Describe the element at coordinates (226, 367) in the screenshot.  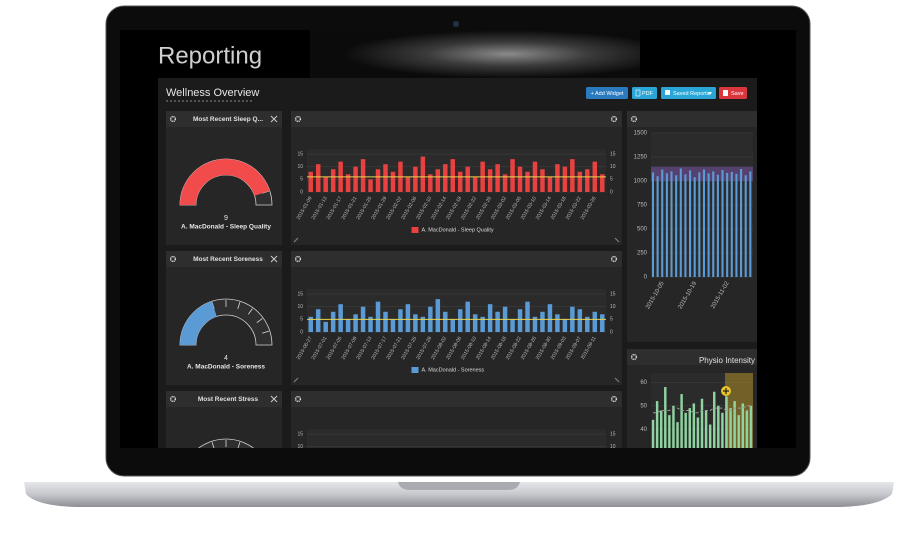
I see `gauge-label: A. MacDonald - Soreness` at that location.